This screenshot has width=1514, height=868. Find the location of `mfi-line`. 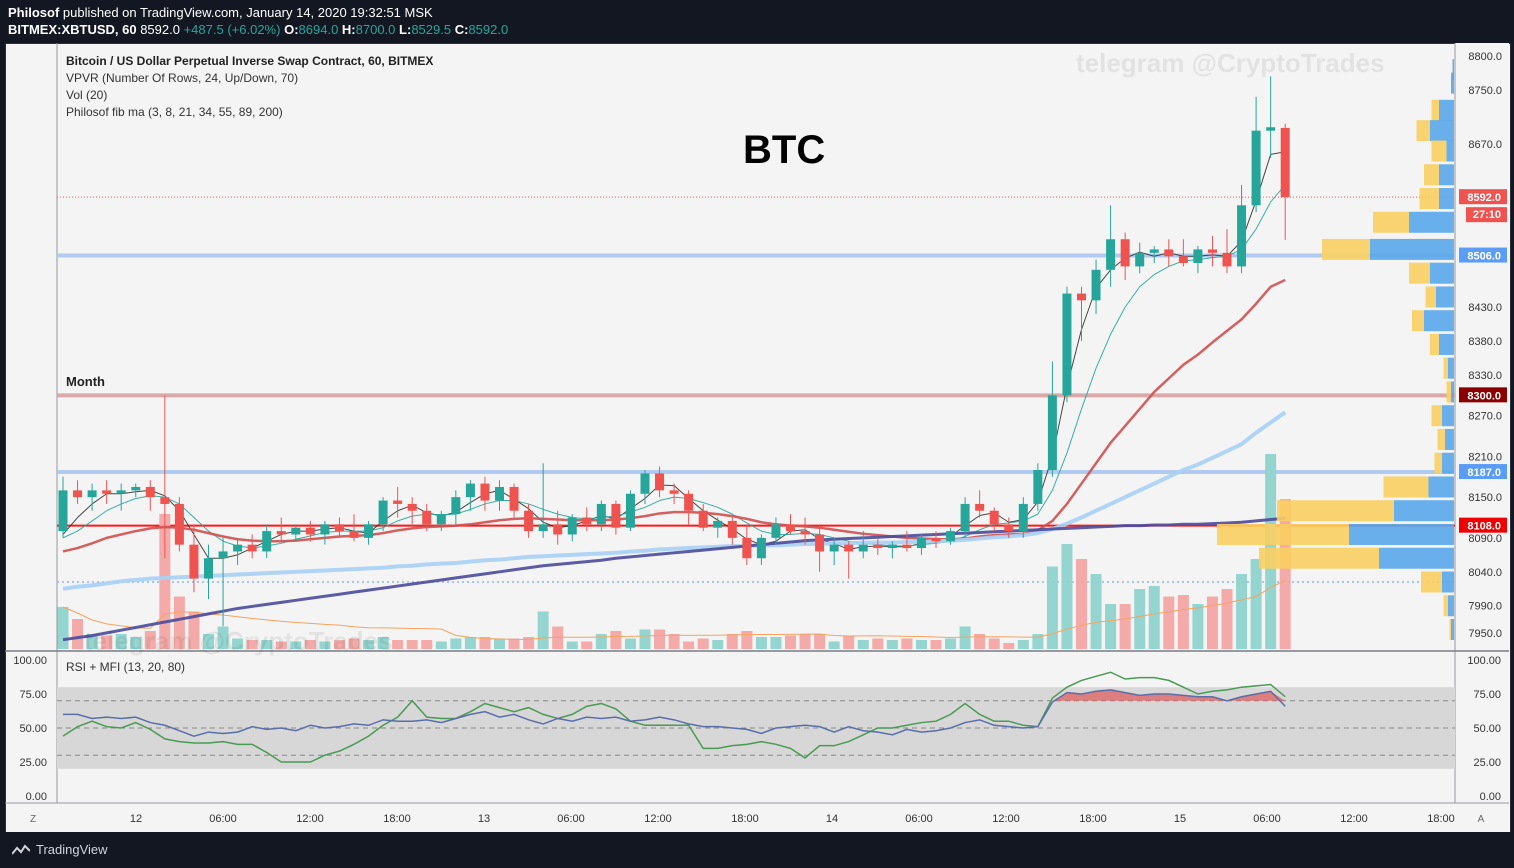

mfi-line is located at coordinates (674, 717).